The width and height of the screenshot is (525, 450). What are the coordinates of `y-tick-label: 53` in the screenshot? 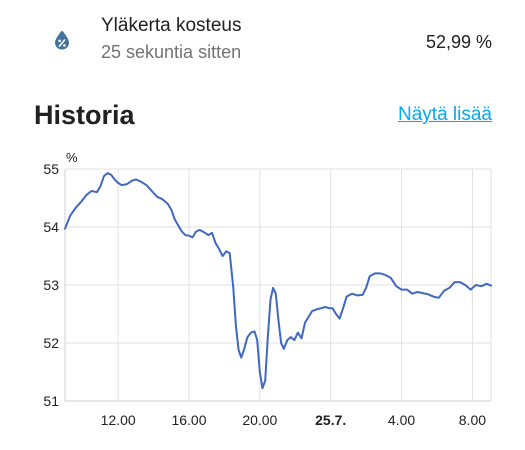 It's located at (51, 285).